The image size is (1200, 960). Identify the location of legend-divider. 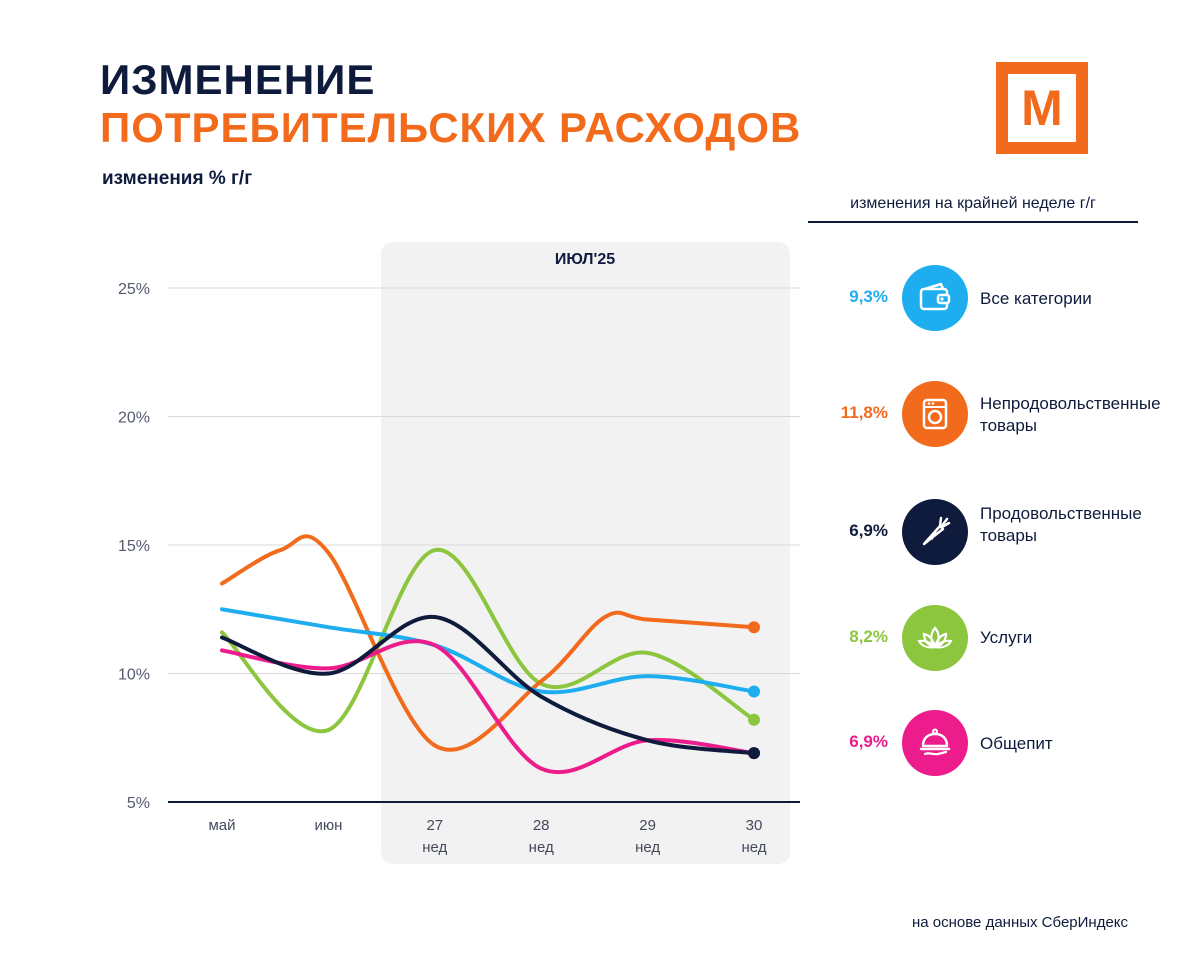
(973, 222).